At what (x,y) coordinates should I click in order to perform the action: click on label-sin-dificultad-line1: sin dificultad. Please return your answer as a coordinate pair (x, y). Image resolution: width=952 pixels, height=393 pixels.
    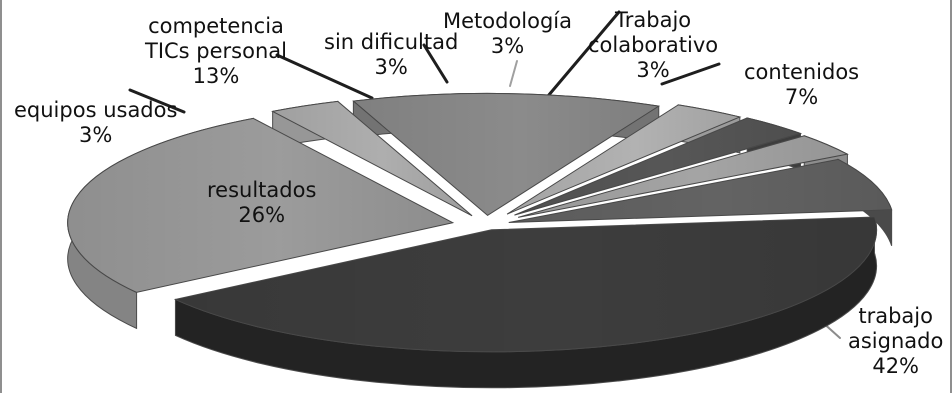
    Looking at the image, I should click on (391, 42).